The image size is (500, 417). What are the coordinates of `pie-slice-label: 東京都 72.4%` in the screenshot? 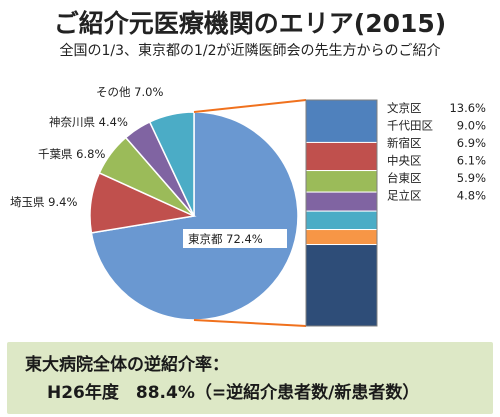 It's located at (225, 239).